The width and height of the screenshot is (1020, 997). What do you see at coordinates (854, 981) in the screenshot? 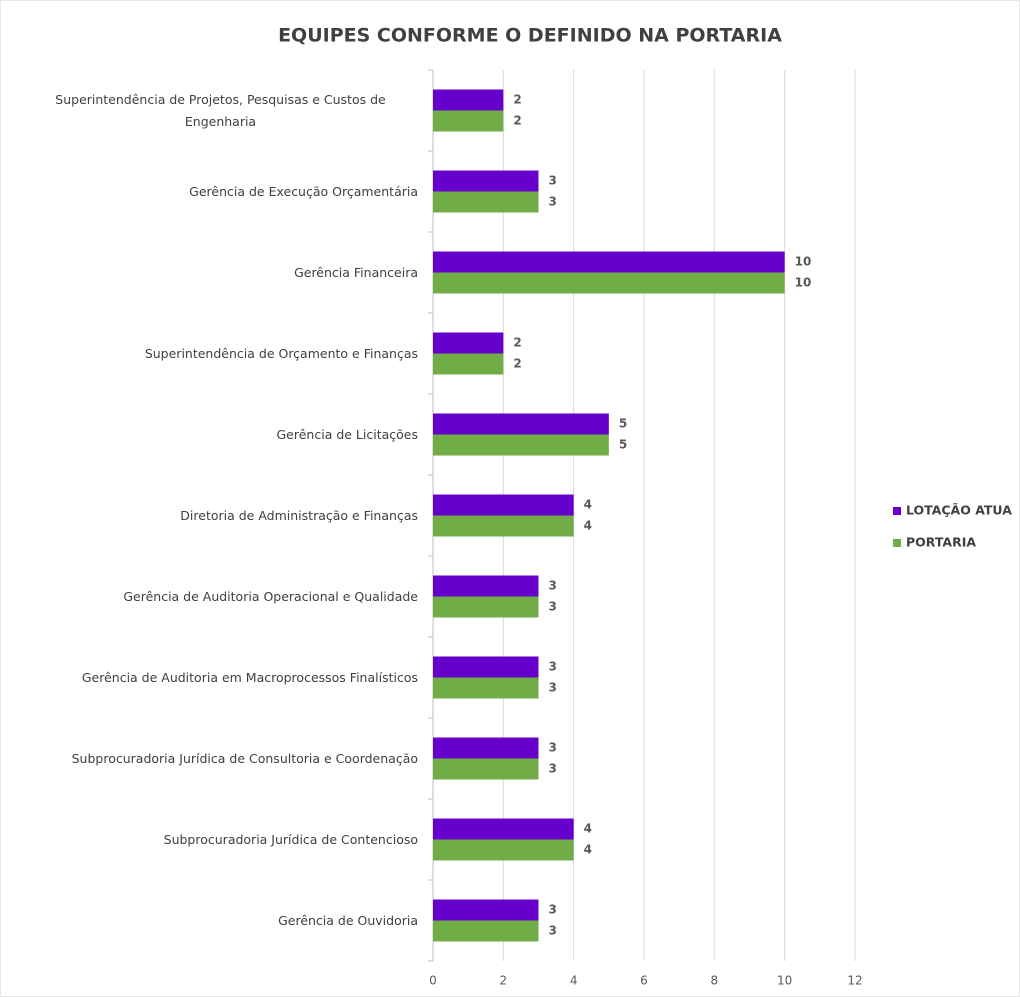
I see `x-tick-label: 12` at bounding box center [854, 981].